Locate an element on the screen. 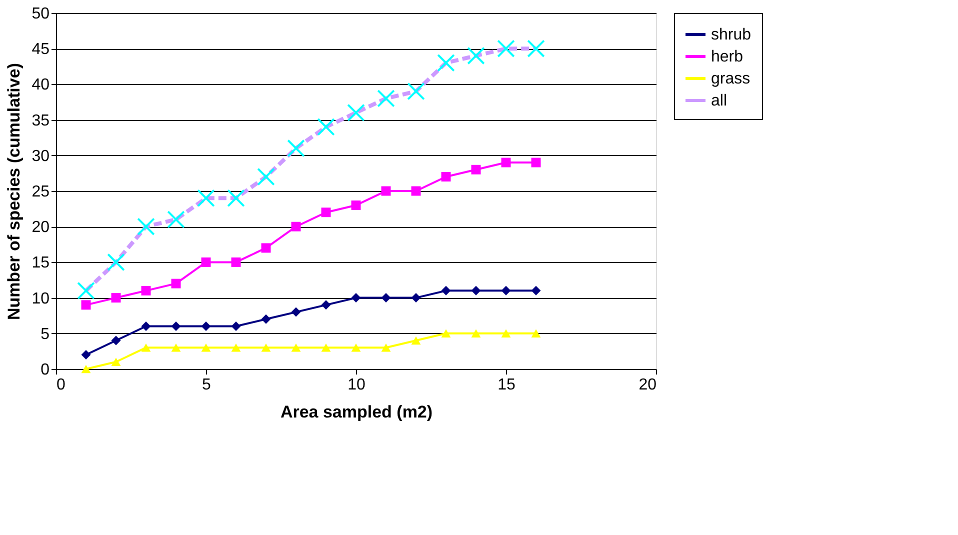 The height and width of the screenshot is (535, 958). y-tick-label: 0 is located at coordinates (45, 370).